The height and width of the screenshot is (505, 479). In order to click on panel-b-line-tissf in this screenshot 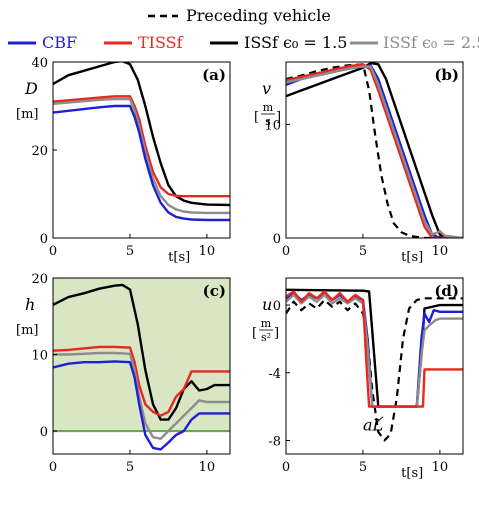, I will do `click(374, 150)`.